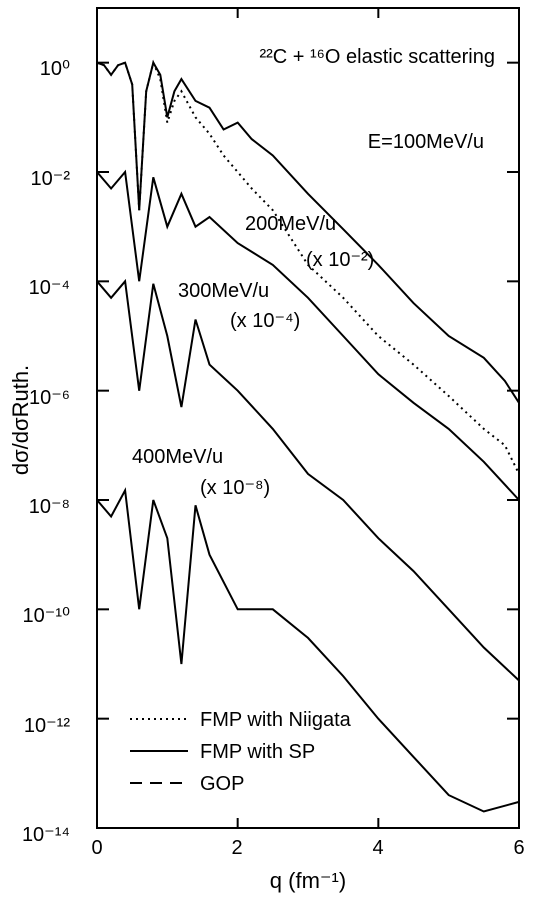 Image resolution: width=533 pixels, height=903 pixels. I want to click on y-tick-label: 10⁻⁶, so click(49, 398).